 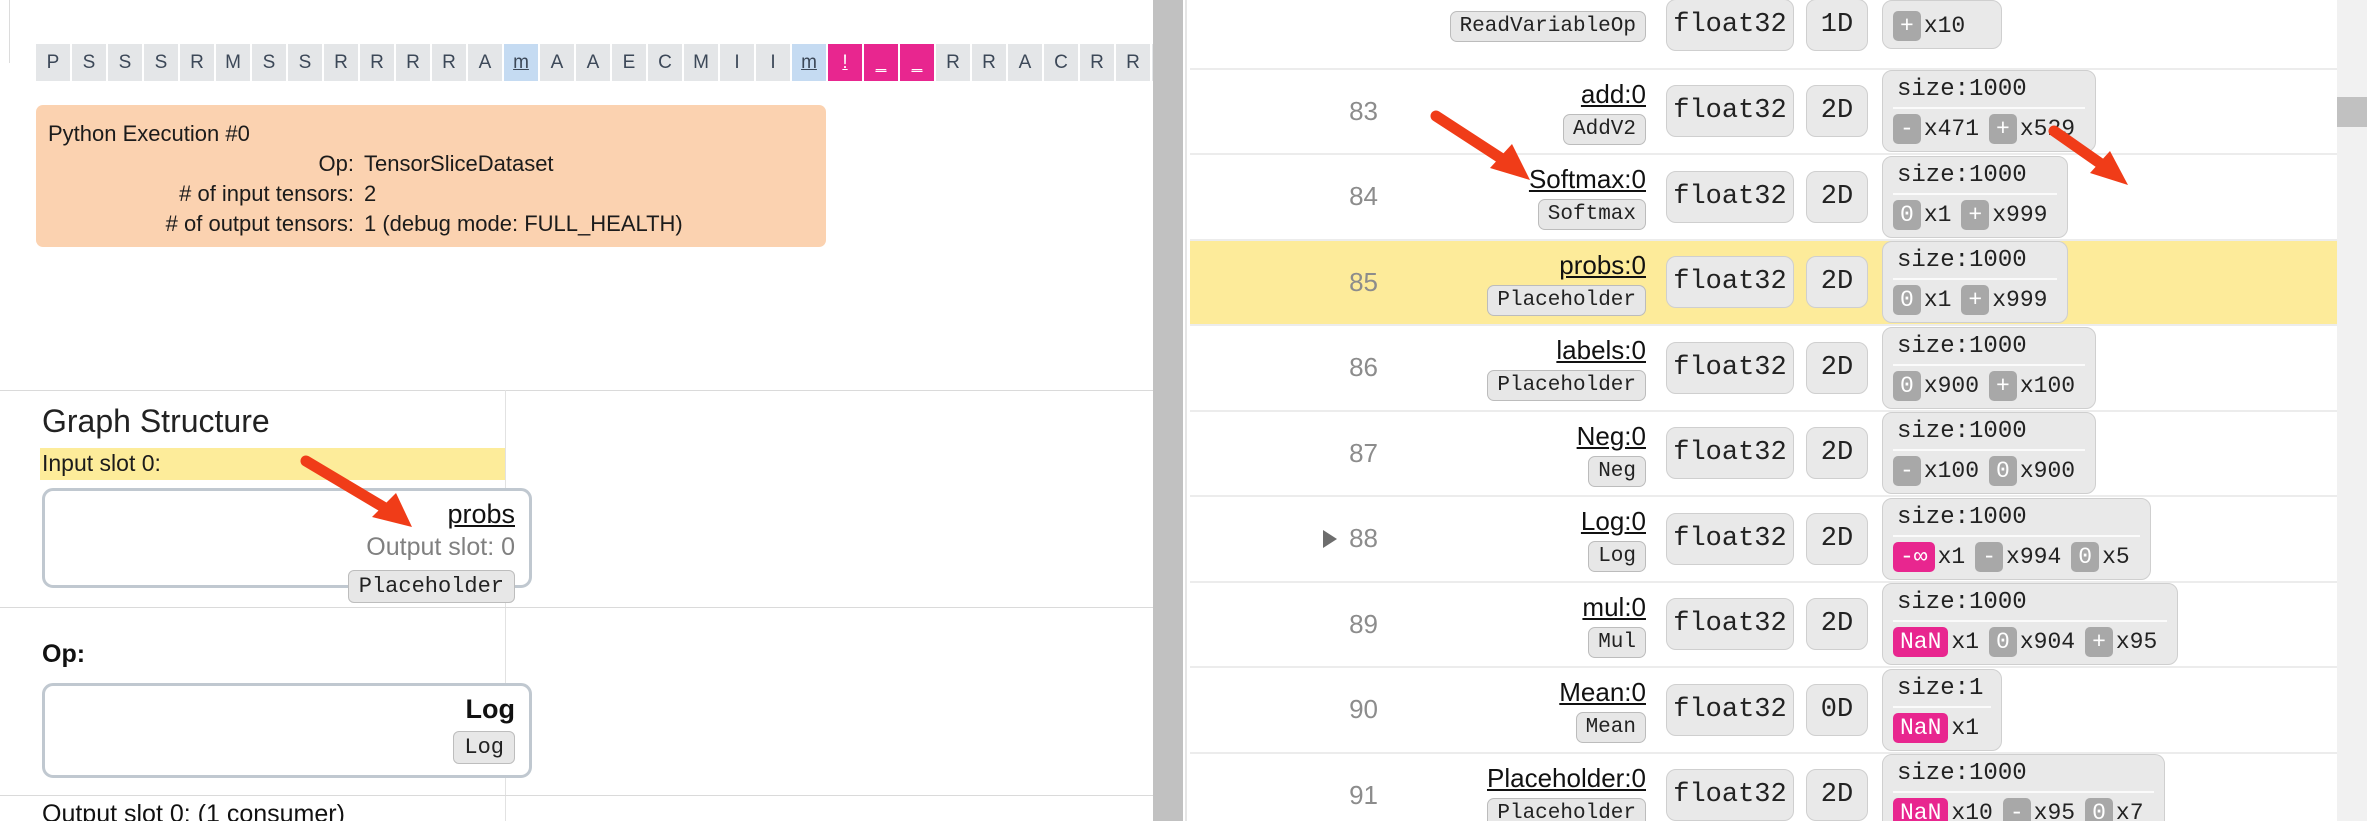 I want to click on expand-caret-icon, so click(x=1330, y=538).